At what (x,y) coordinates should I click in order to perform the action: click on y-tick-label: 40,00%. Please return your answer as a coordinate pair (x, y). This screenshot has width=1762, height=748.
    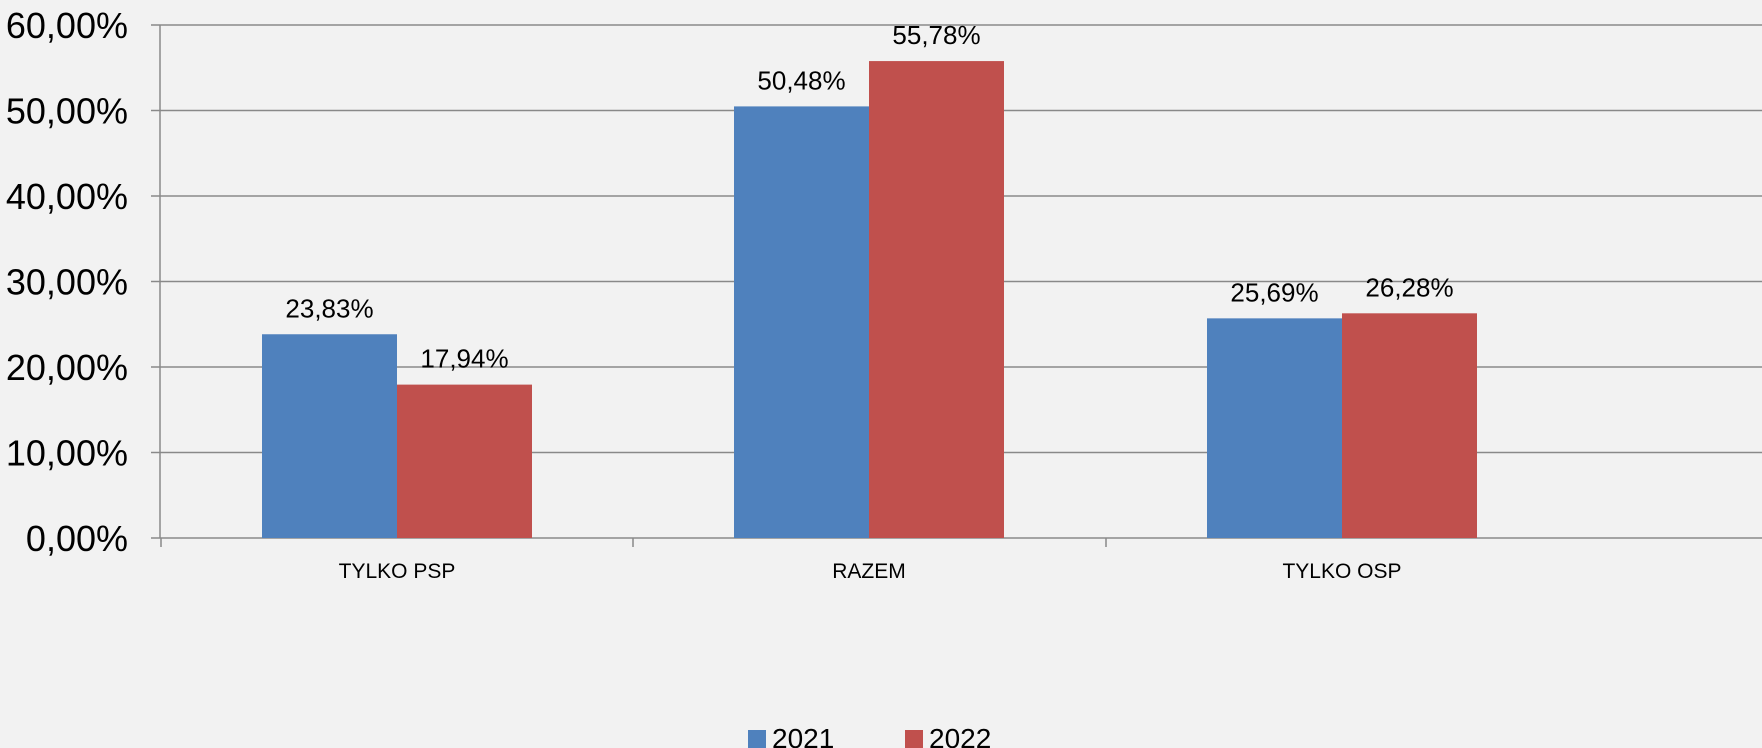
    Looking at the image, I should click on (67, 196).